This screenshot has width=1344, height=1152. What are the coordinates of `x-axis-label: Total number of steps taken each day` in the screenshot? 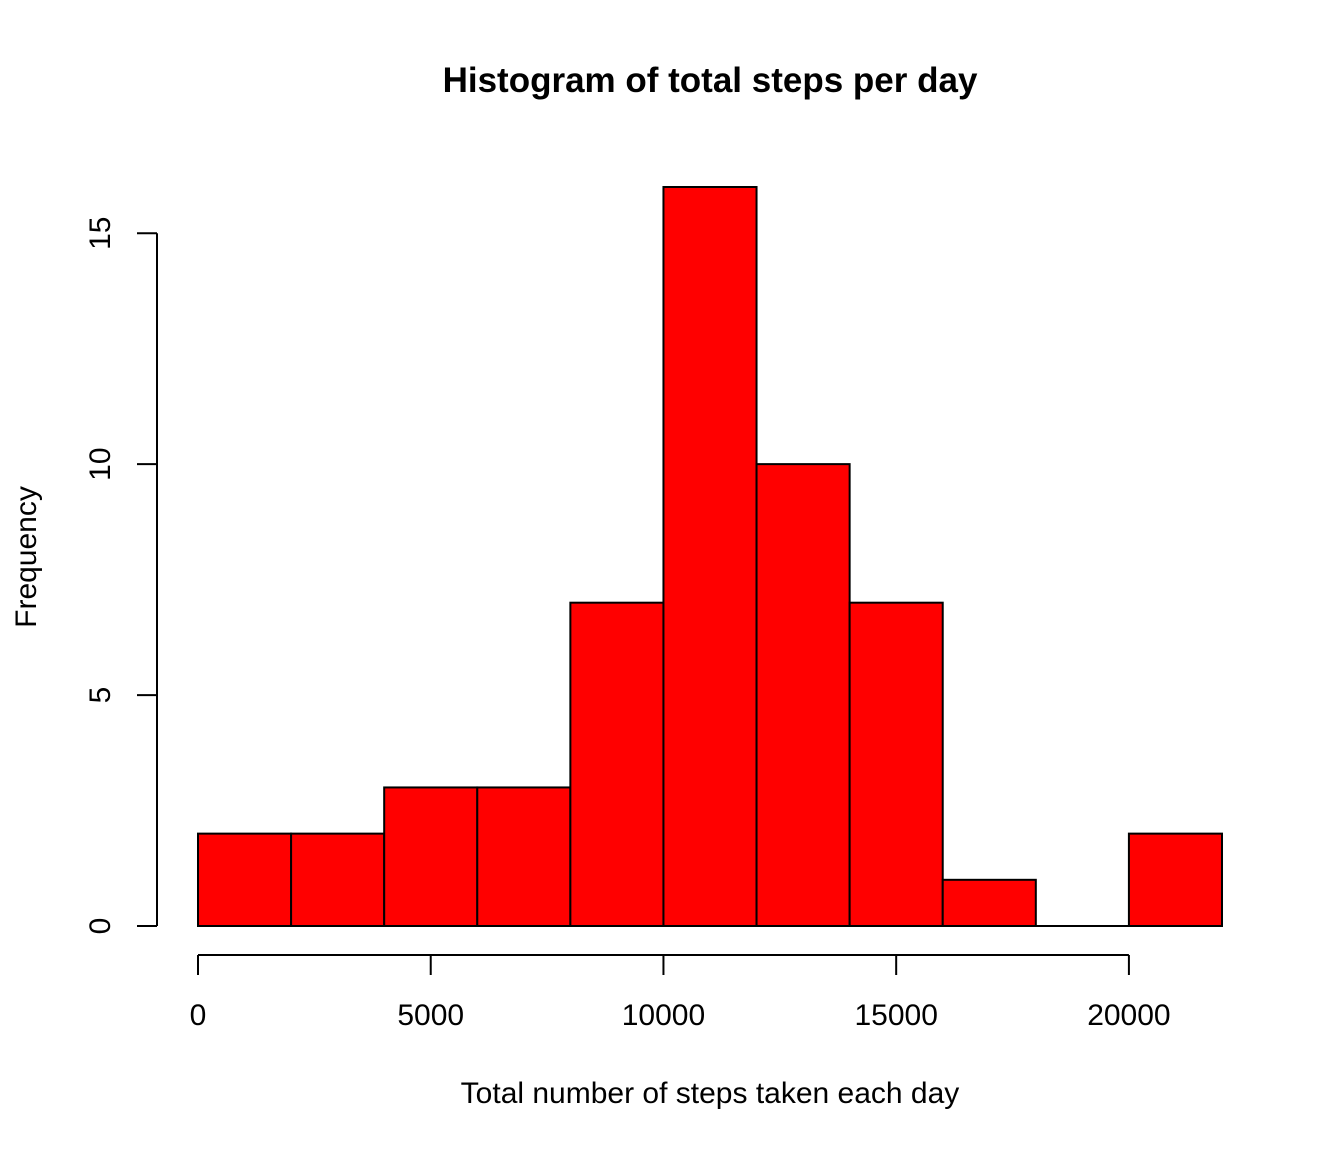 It's located at (710, 1093).